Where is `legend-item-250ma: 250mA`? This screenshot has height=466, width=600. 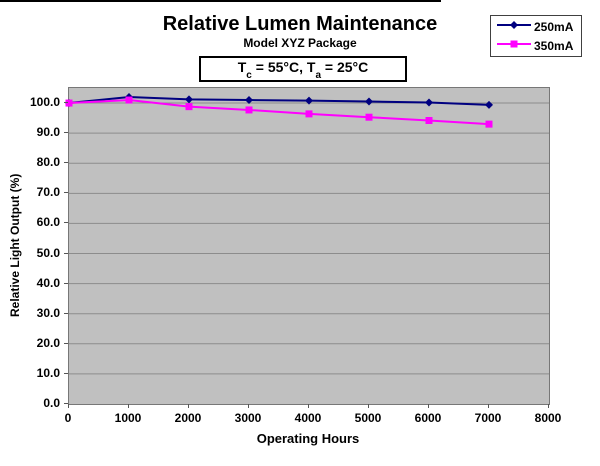 legend-item-250ma: 250mA is located at coordinates (538, 26).